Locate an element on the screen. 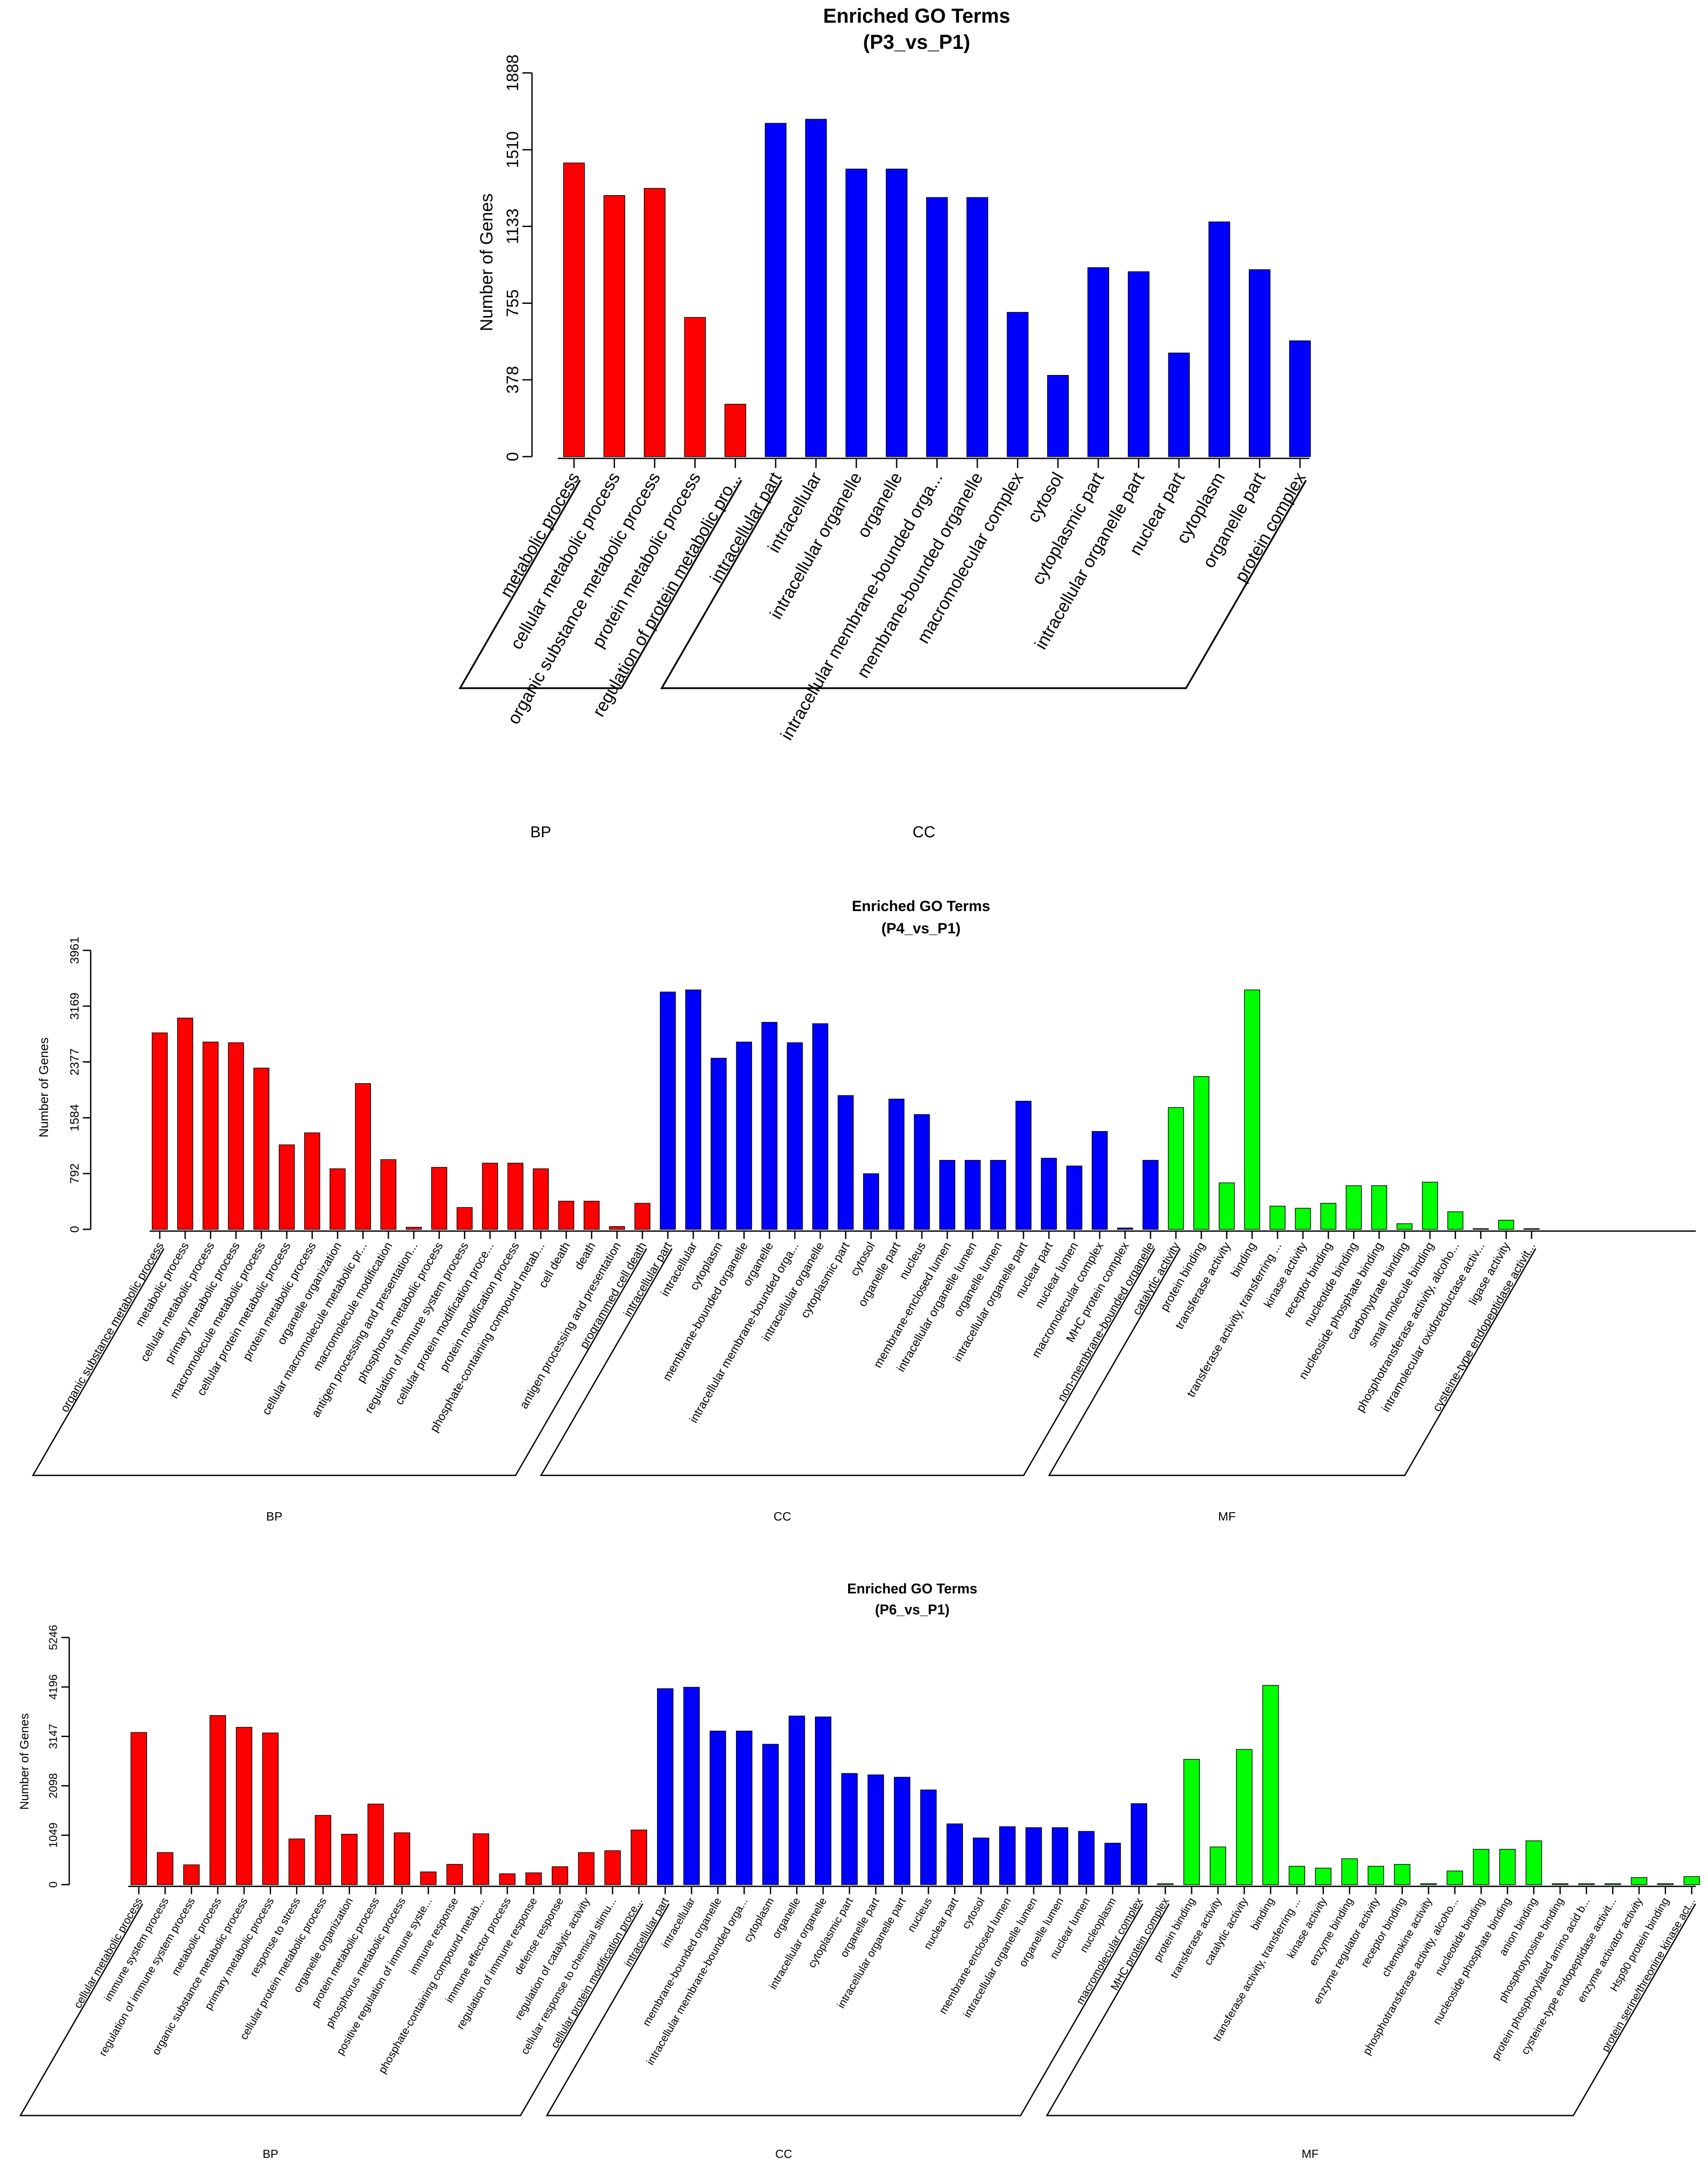 This screenshot has height=2164, width=1708. panel-3-y-axis-label: Number of Genes is located at coordinates (24, 1762).